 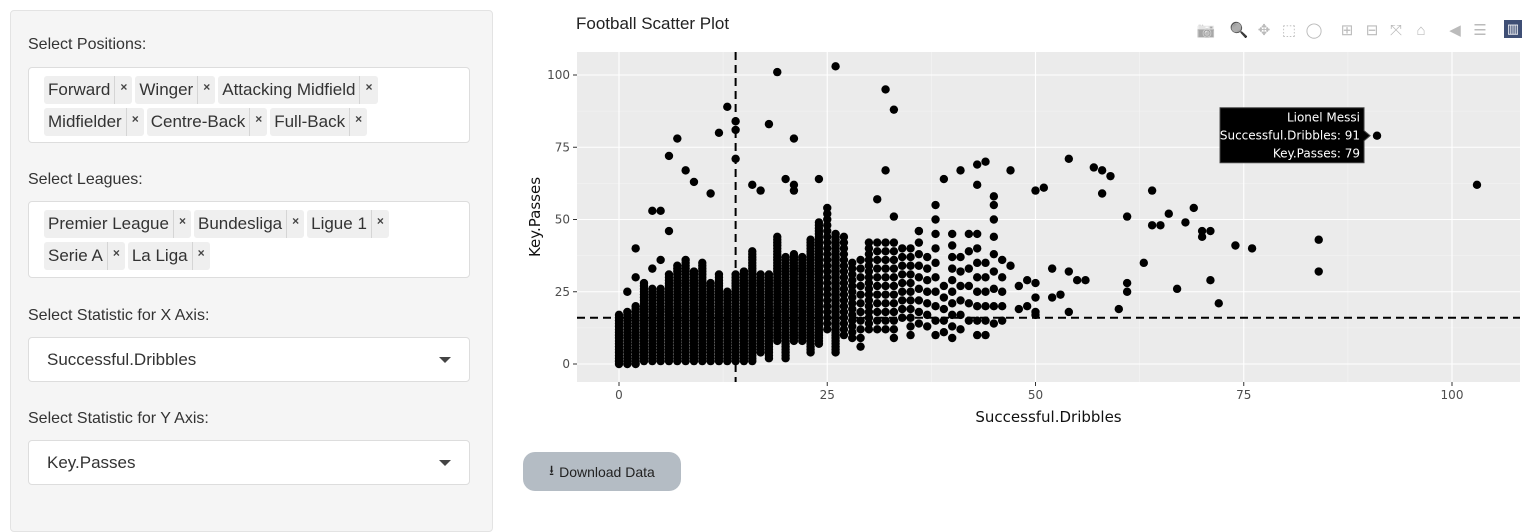 I want to click on download-data-button: ⭳ Download Data, so click(x=602, y=471).